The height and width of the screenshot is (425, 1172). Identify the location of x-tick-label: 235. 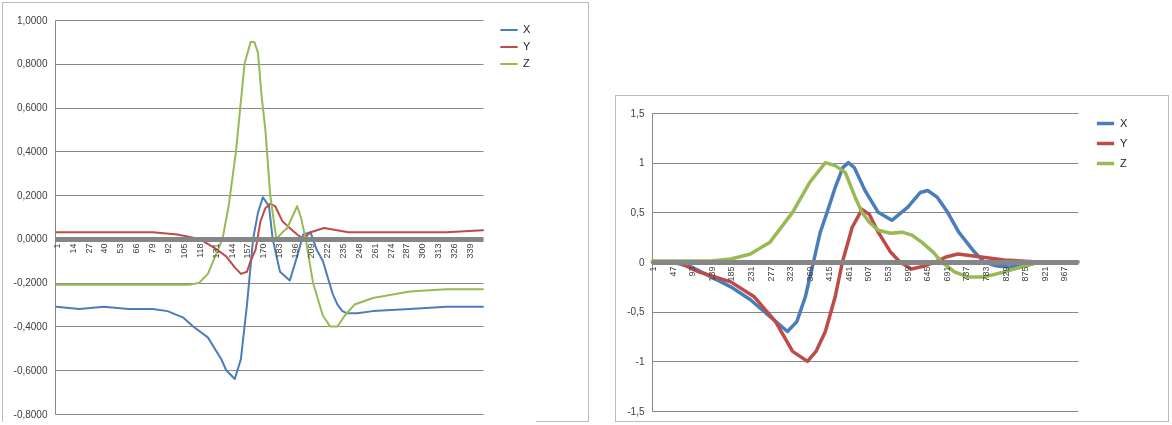
(342, 251).